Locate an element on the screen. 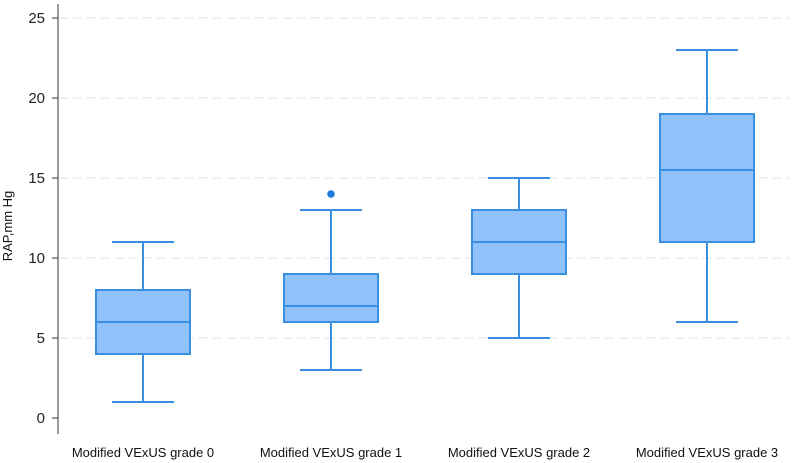 This screenshot has height=463, width=796. x-category-label: Modified VExUS grade 2 is located at coordinates (519, 452).